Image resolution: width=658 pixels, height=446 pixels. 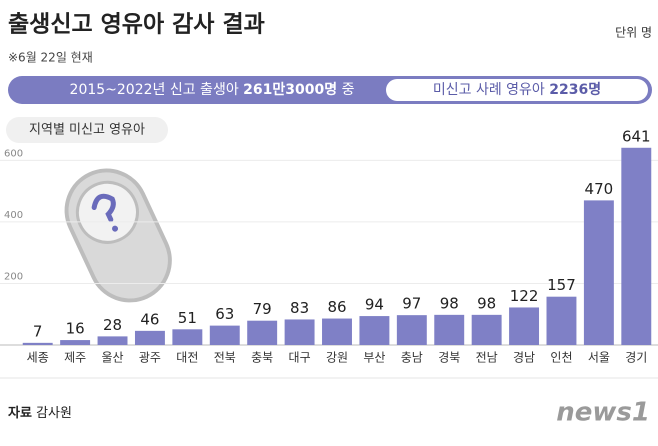 What do you see at coordinates (112, 325) in the screenshot?
I see `value-label: 28` at bounding box center [112, 325].